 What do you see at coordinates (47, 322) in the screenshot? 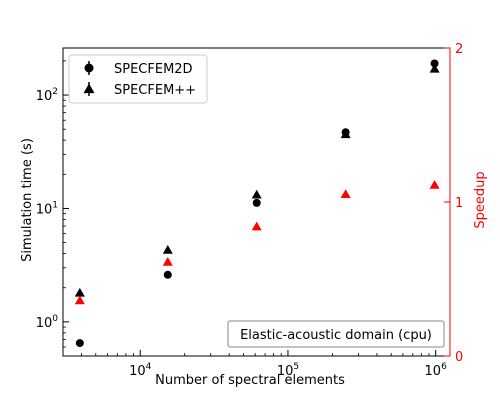
I see `y-left-tick-label: 10⁰` at bounding box center [47, 322].